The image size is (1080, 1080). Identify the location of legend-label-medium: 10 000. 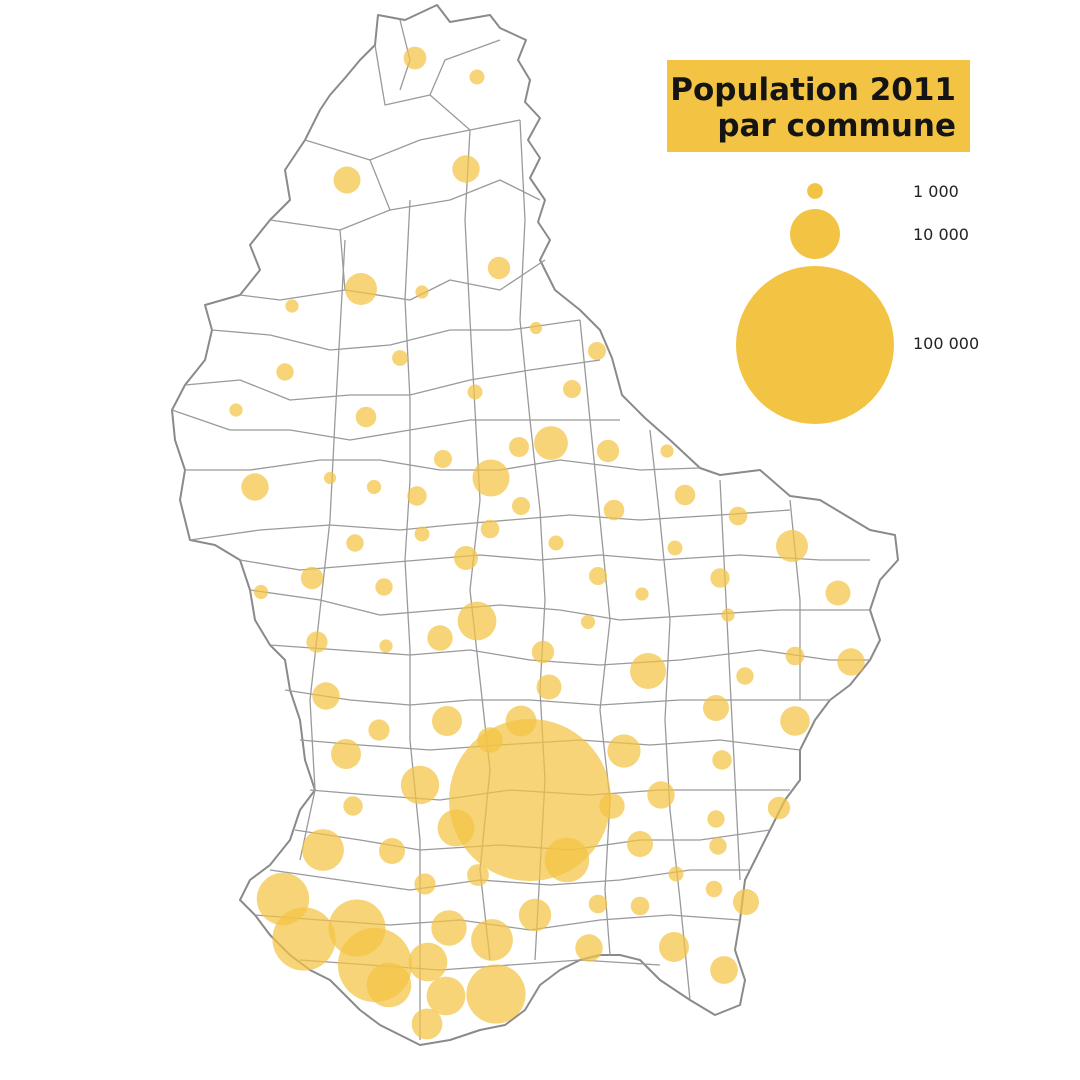
(941, 234).